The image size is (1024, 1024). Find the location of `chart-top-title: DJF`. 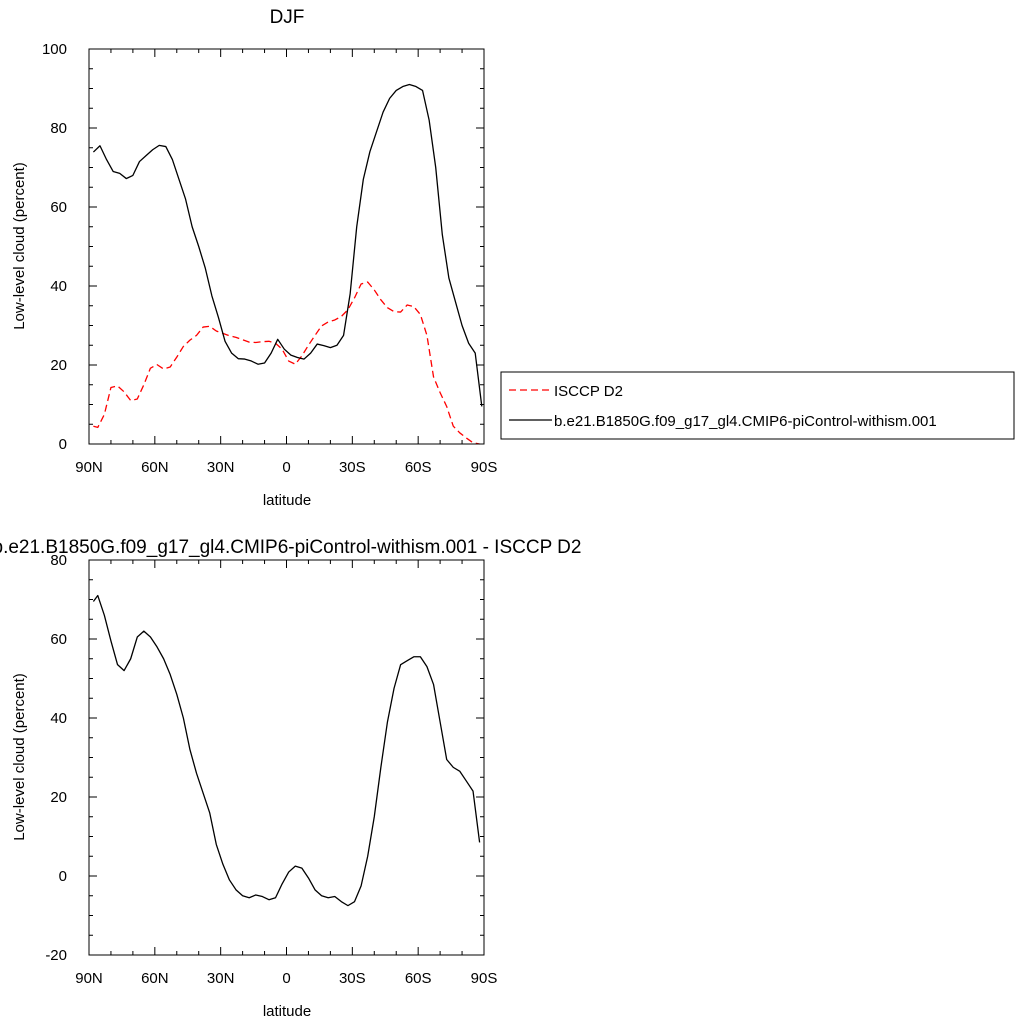

chart-top-title: DJF is located at coordinates (287, 17).